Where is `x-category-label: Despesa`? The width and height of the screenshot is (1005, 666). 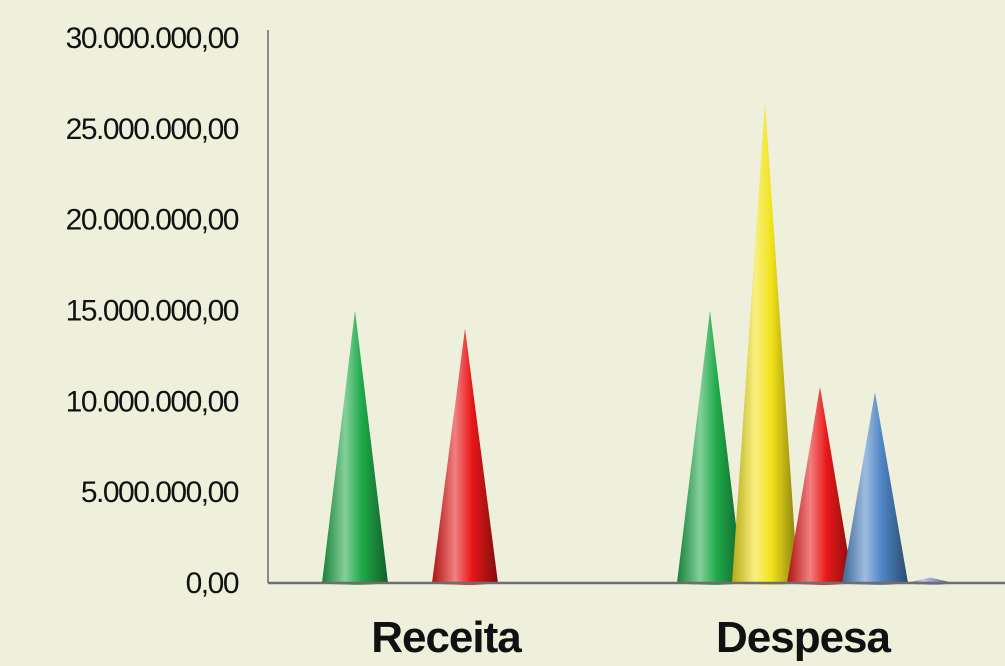 x-category-label: Despesa is located at coordinates (804, 637).